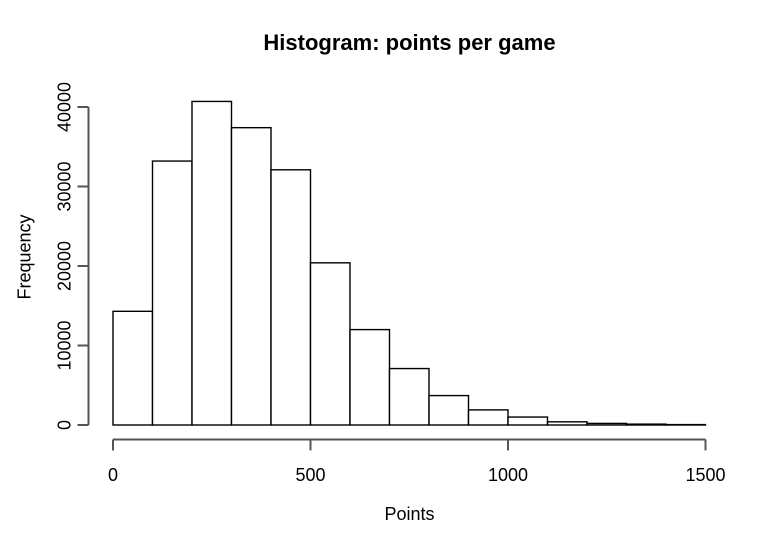  Describe the element at coordinates (65, 425) in the screenshot. I see `y-tick-label: 0` at that location.